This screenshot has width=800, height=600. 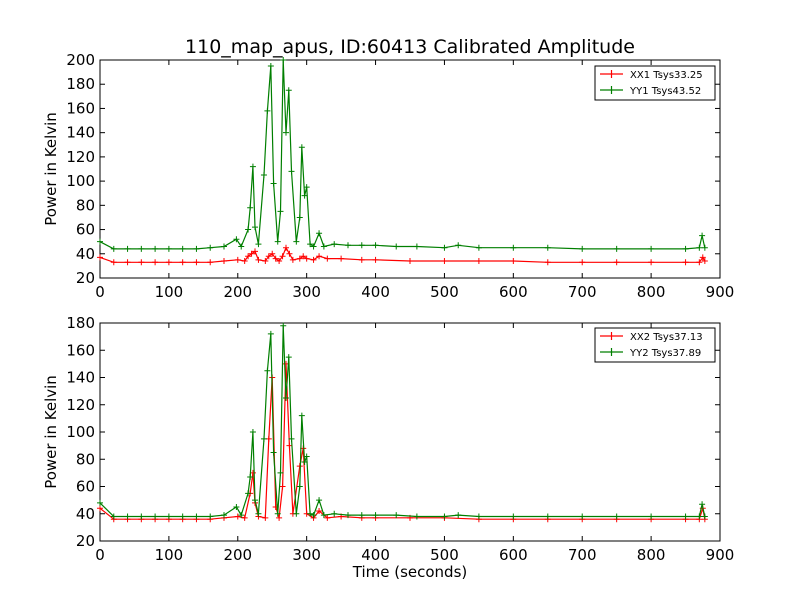 What do you see at coordinates (51, 169) in the screenshot?
I see `top-y-axis-label: Power in Kelvin` at bounding box center [51, 169].